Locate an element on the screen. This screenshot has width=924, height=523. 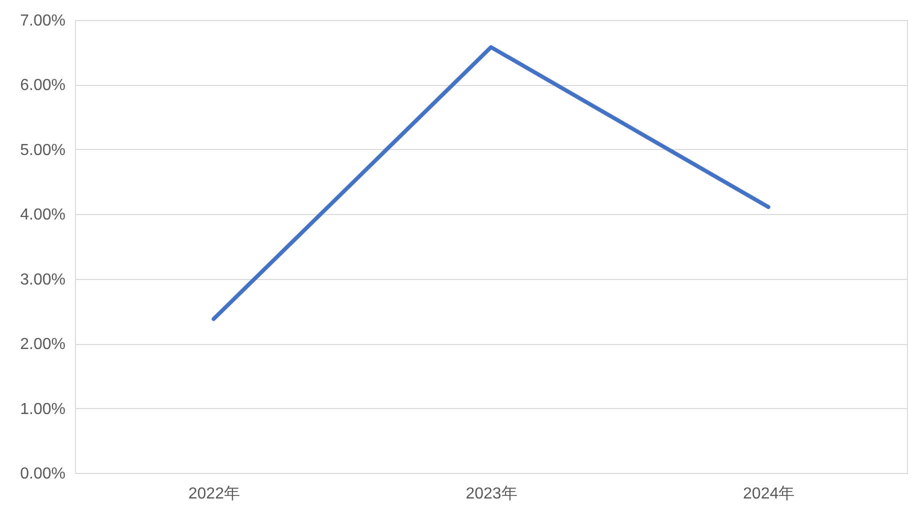
y-tick-label: 3.00% is located at coordinates (43, 279).